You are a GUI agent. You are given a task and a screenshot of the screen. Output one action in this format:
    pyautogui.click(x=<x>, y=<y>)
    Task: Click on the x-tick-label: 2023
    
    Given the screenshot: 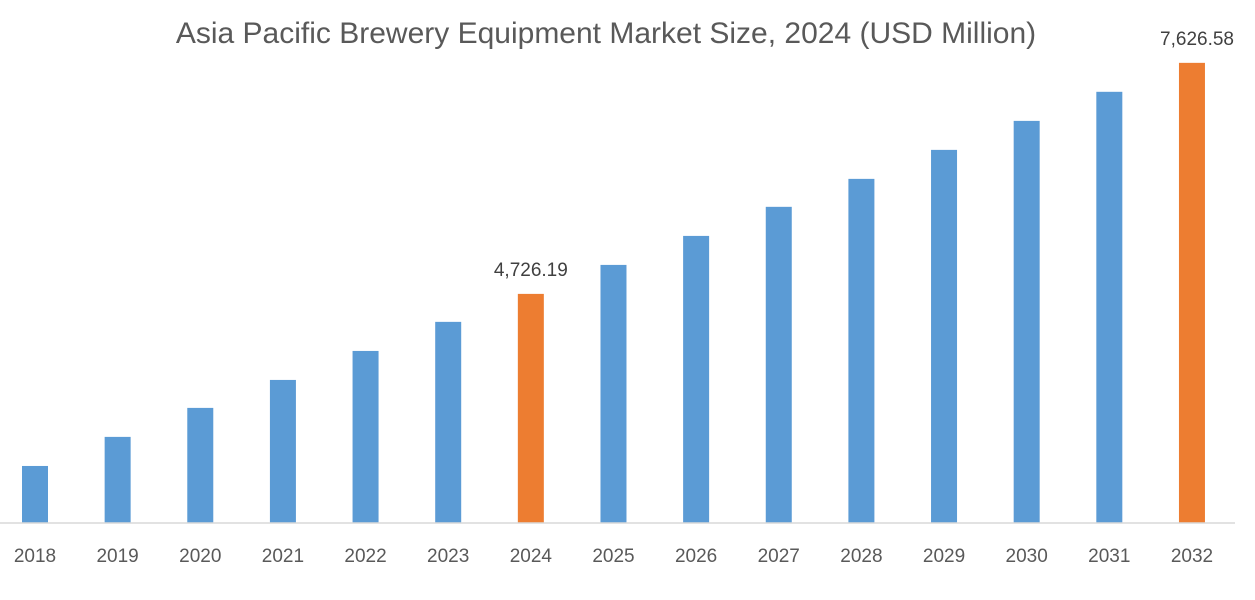 What is the action you would take?
    pyautogui.click(x=448, y=556)
    